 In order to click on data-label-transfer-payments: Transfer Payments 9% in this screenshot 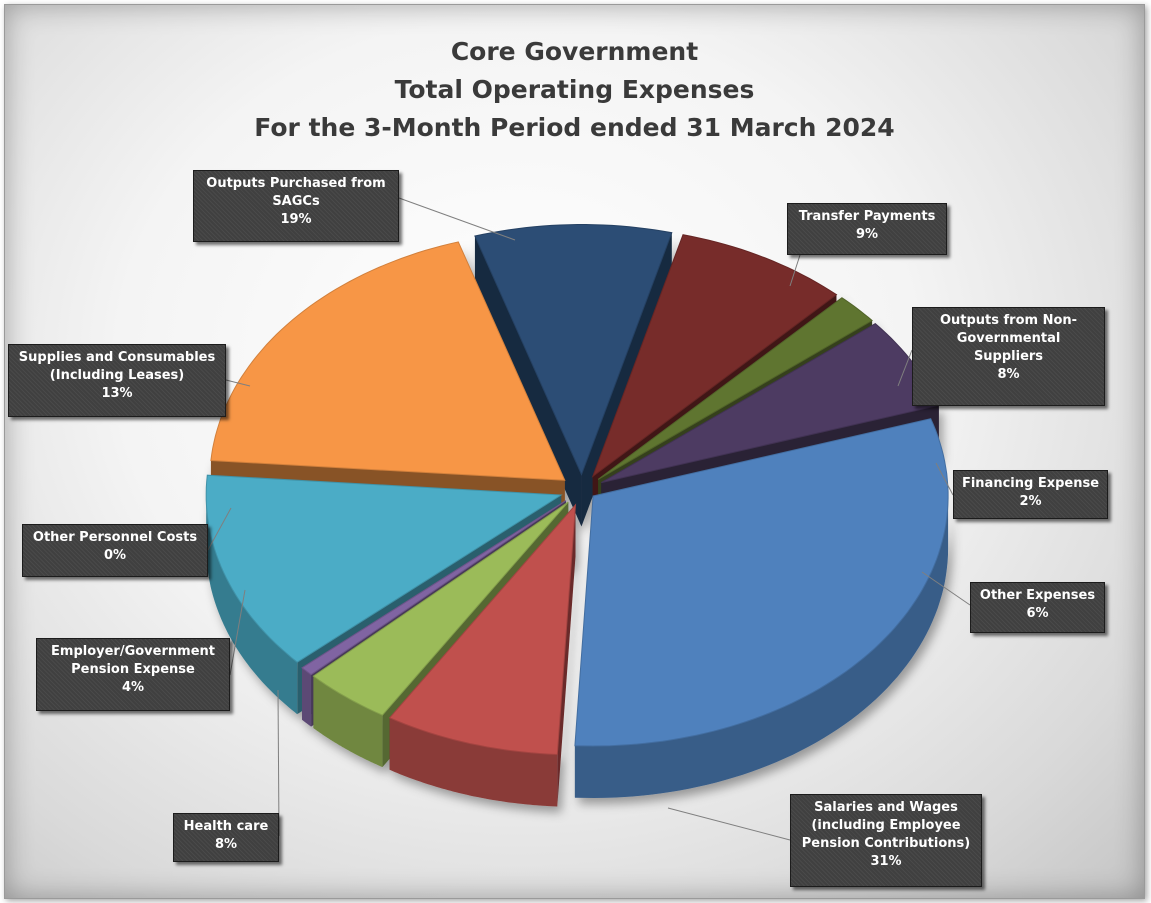, I will do `click(867, 229)`.